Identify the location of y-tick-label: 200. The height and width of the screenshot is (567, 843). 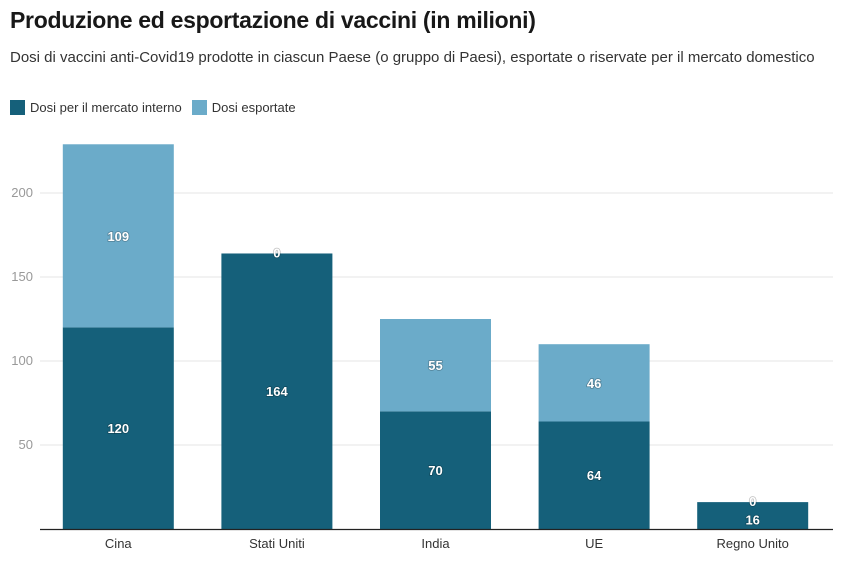
(22, 192).